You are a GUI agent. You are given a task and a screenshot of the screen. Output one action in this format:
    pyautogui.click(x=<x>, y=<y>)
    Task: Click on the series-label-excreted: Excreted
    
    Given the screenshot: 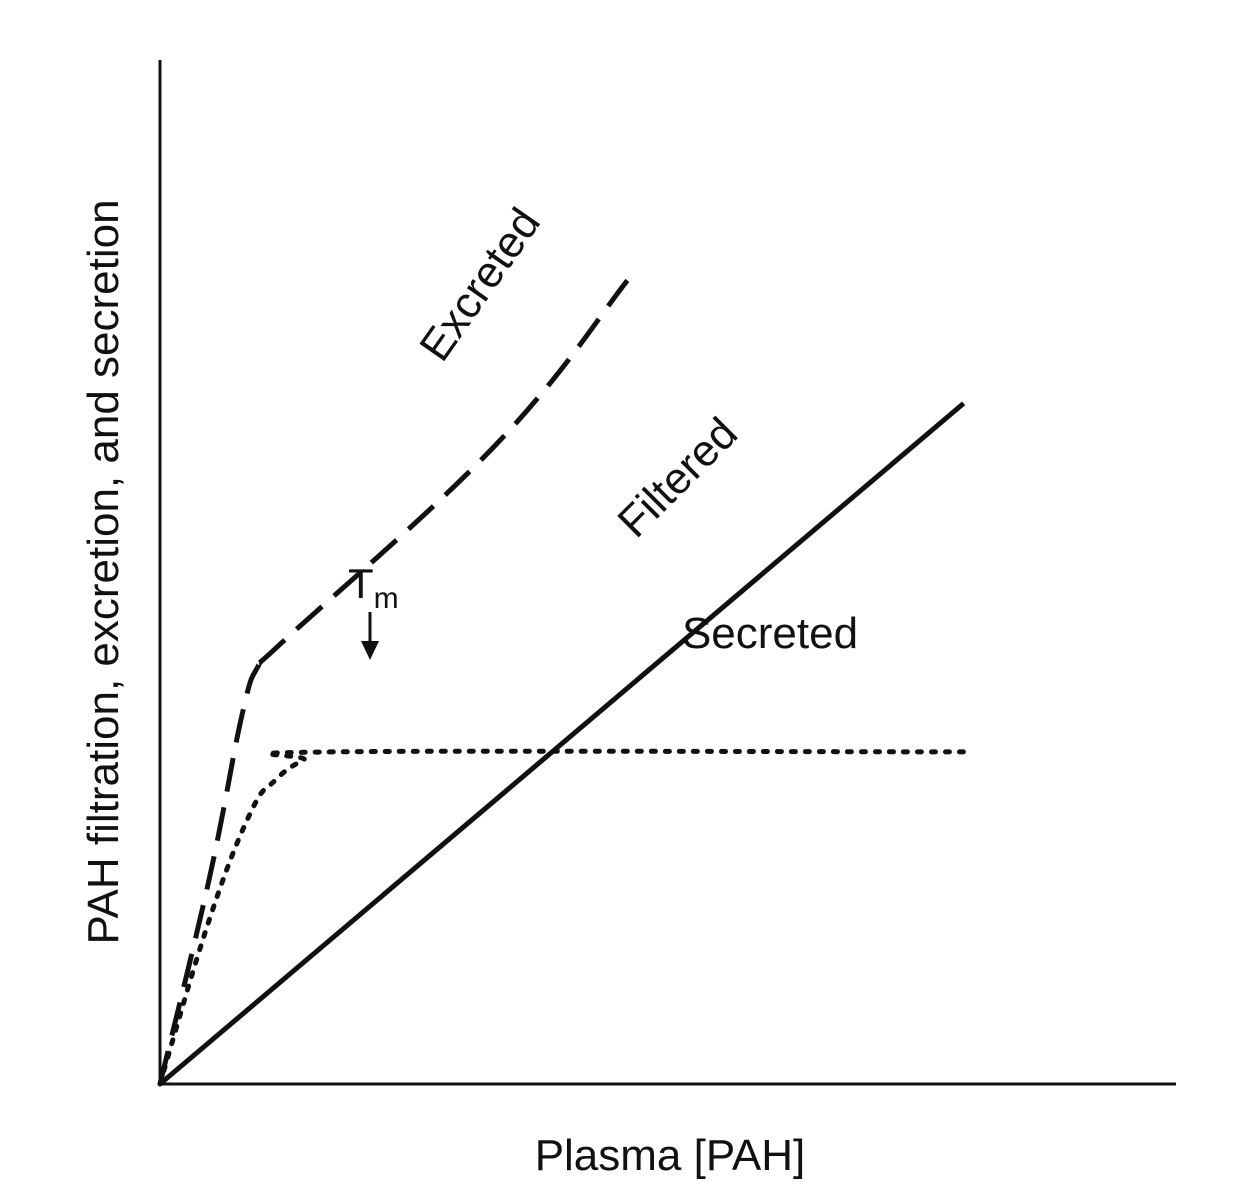 What is the action you would take?
    pyautogui.click(x=480, y=285)
    